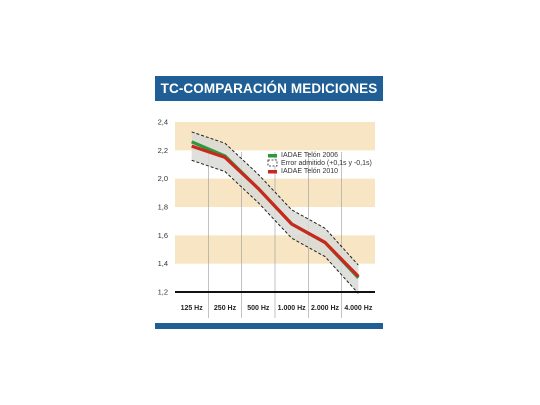  Describe the element at coordinates (358, 308) in the screenshot. I see `x-tick-label: 4.000 Hz` at that location.